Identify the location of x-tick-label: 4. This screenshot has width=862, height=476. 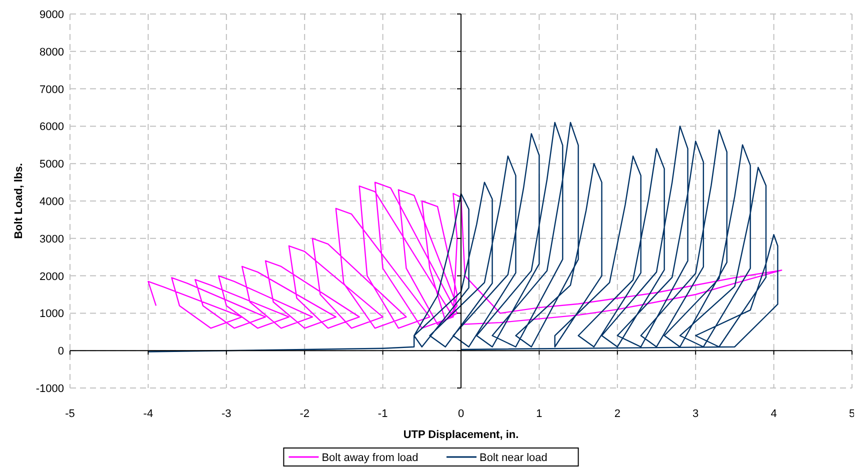
(773, 414).